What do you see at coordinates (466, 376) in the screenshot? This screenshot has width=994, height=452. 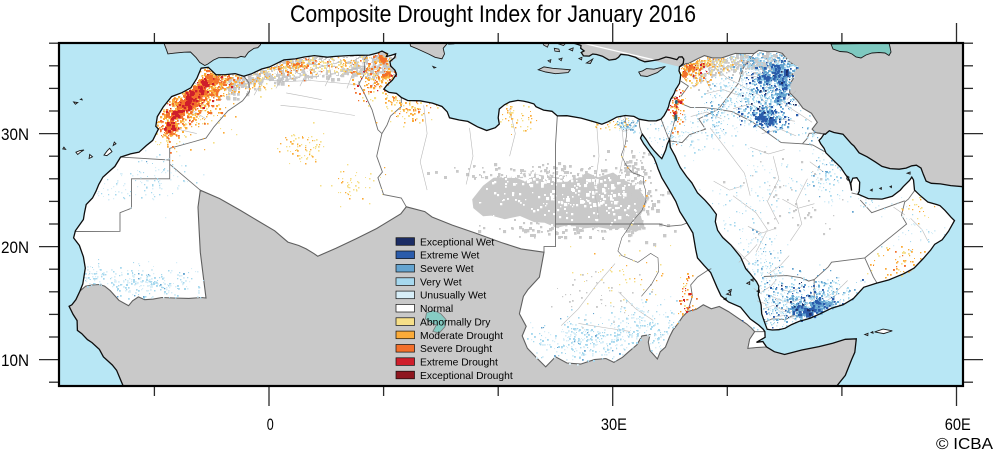 I see `svg-text: Exceptional Drought` at bounding box center [466, 376].